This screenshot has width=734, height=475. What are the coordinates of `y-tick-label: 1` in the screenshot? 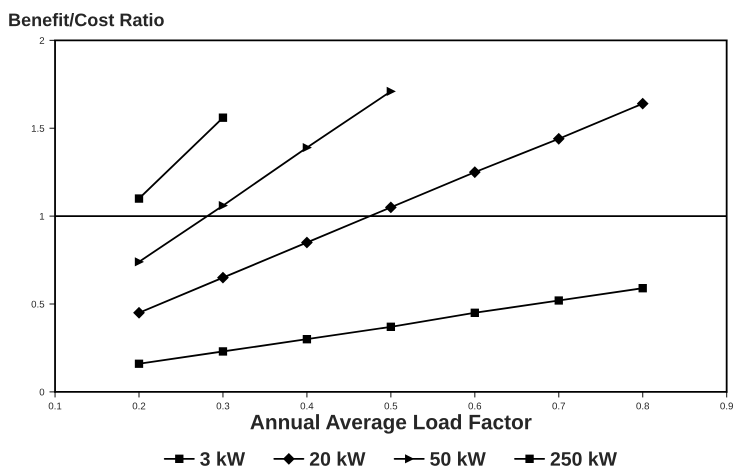 It's located at (42, 216).